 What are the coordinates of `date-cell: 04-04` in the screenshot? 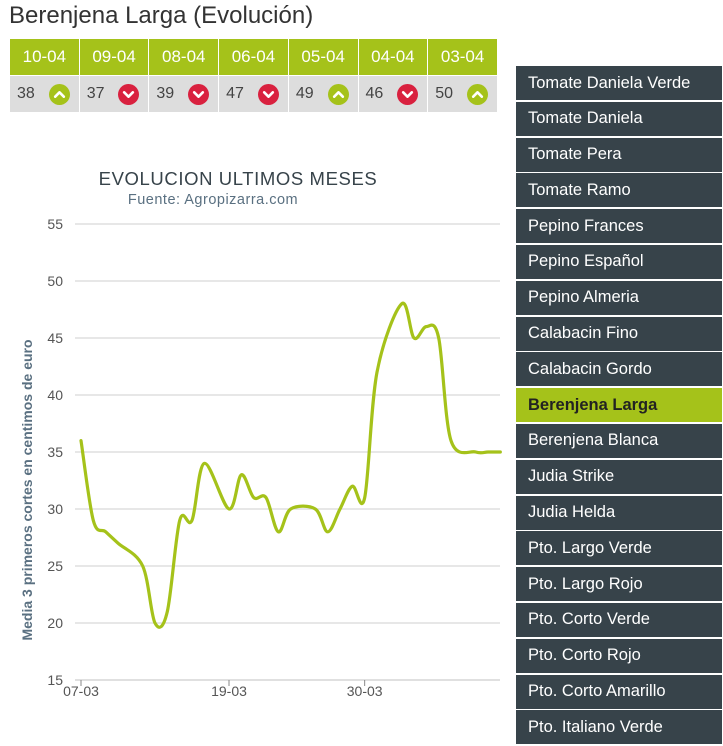 It's located at (393, 57).